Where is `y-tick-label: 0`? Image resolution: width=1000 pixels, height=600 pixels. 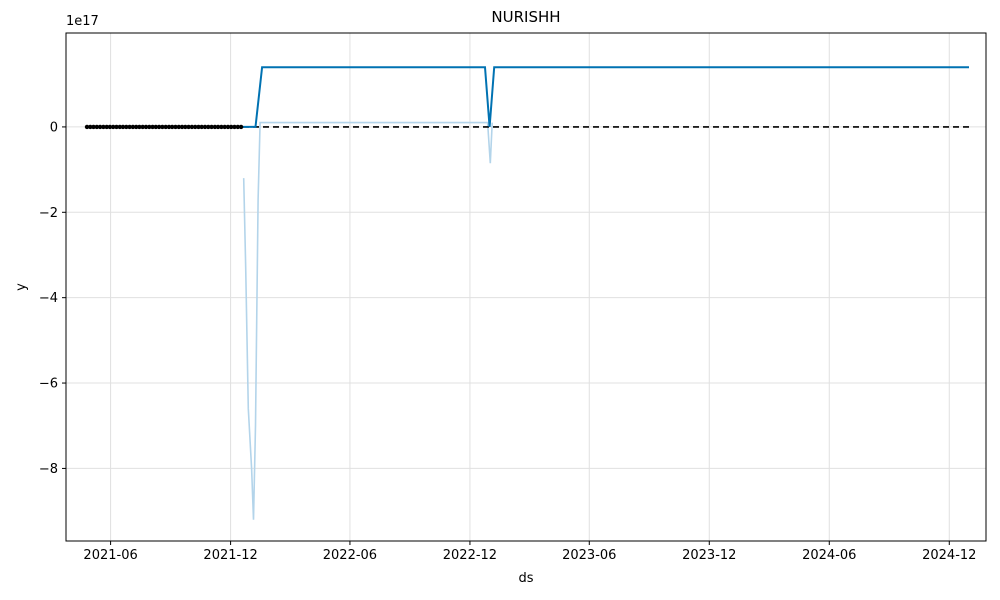
y-tick-label: 0 is located at coordinates (54, 127).